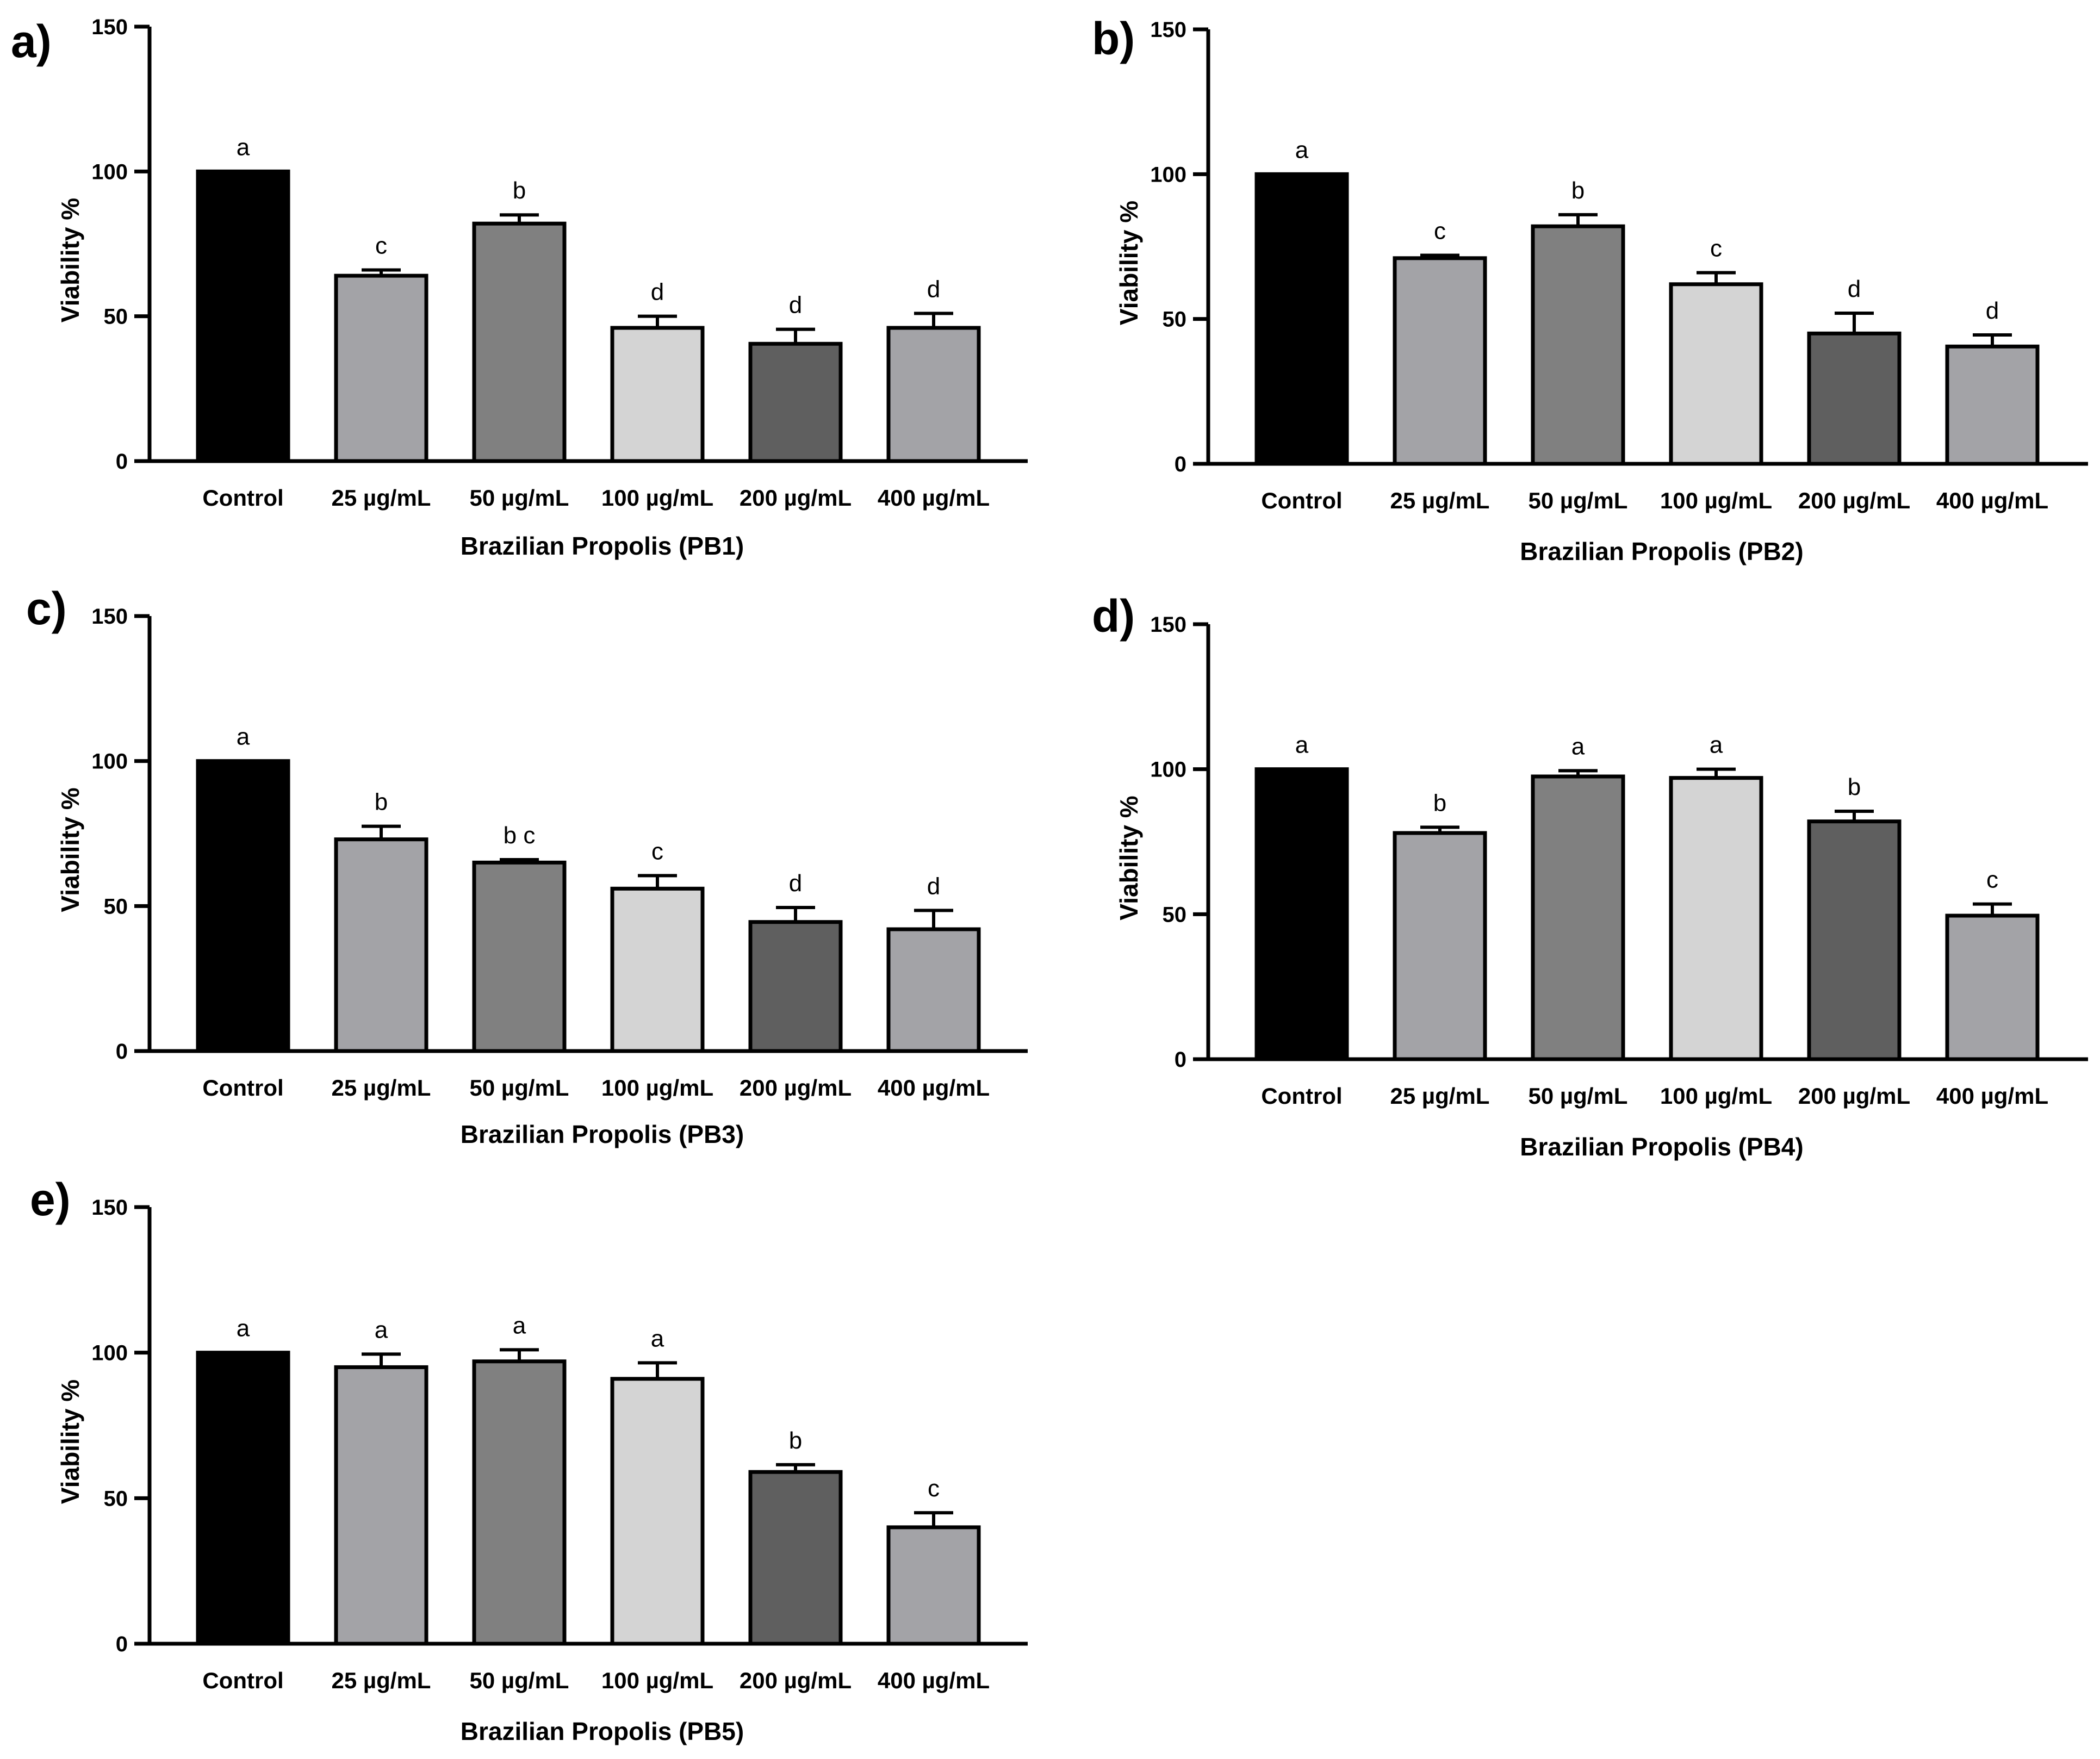  I want to click on significance-label: b c, so click(520, 835).